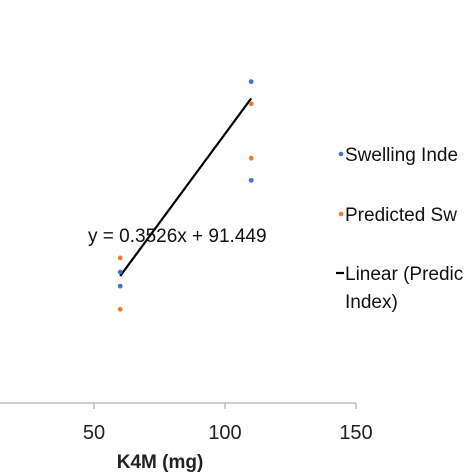 The height and width of the screenshot is (474, 474). What do you see at coordinates (355, 433) in the screenshot?
I see `x-tick-label-150: 150` at bounding box center [355, 433].